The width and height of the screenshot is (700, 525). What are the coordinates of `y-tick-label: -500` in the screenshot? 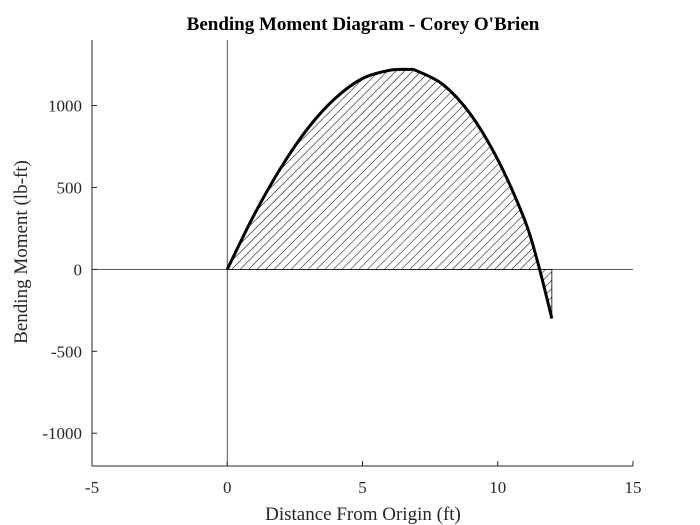 It's located at (66, 351).